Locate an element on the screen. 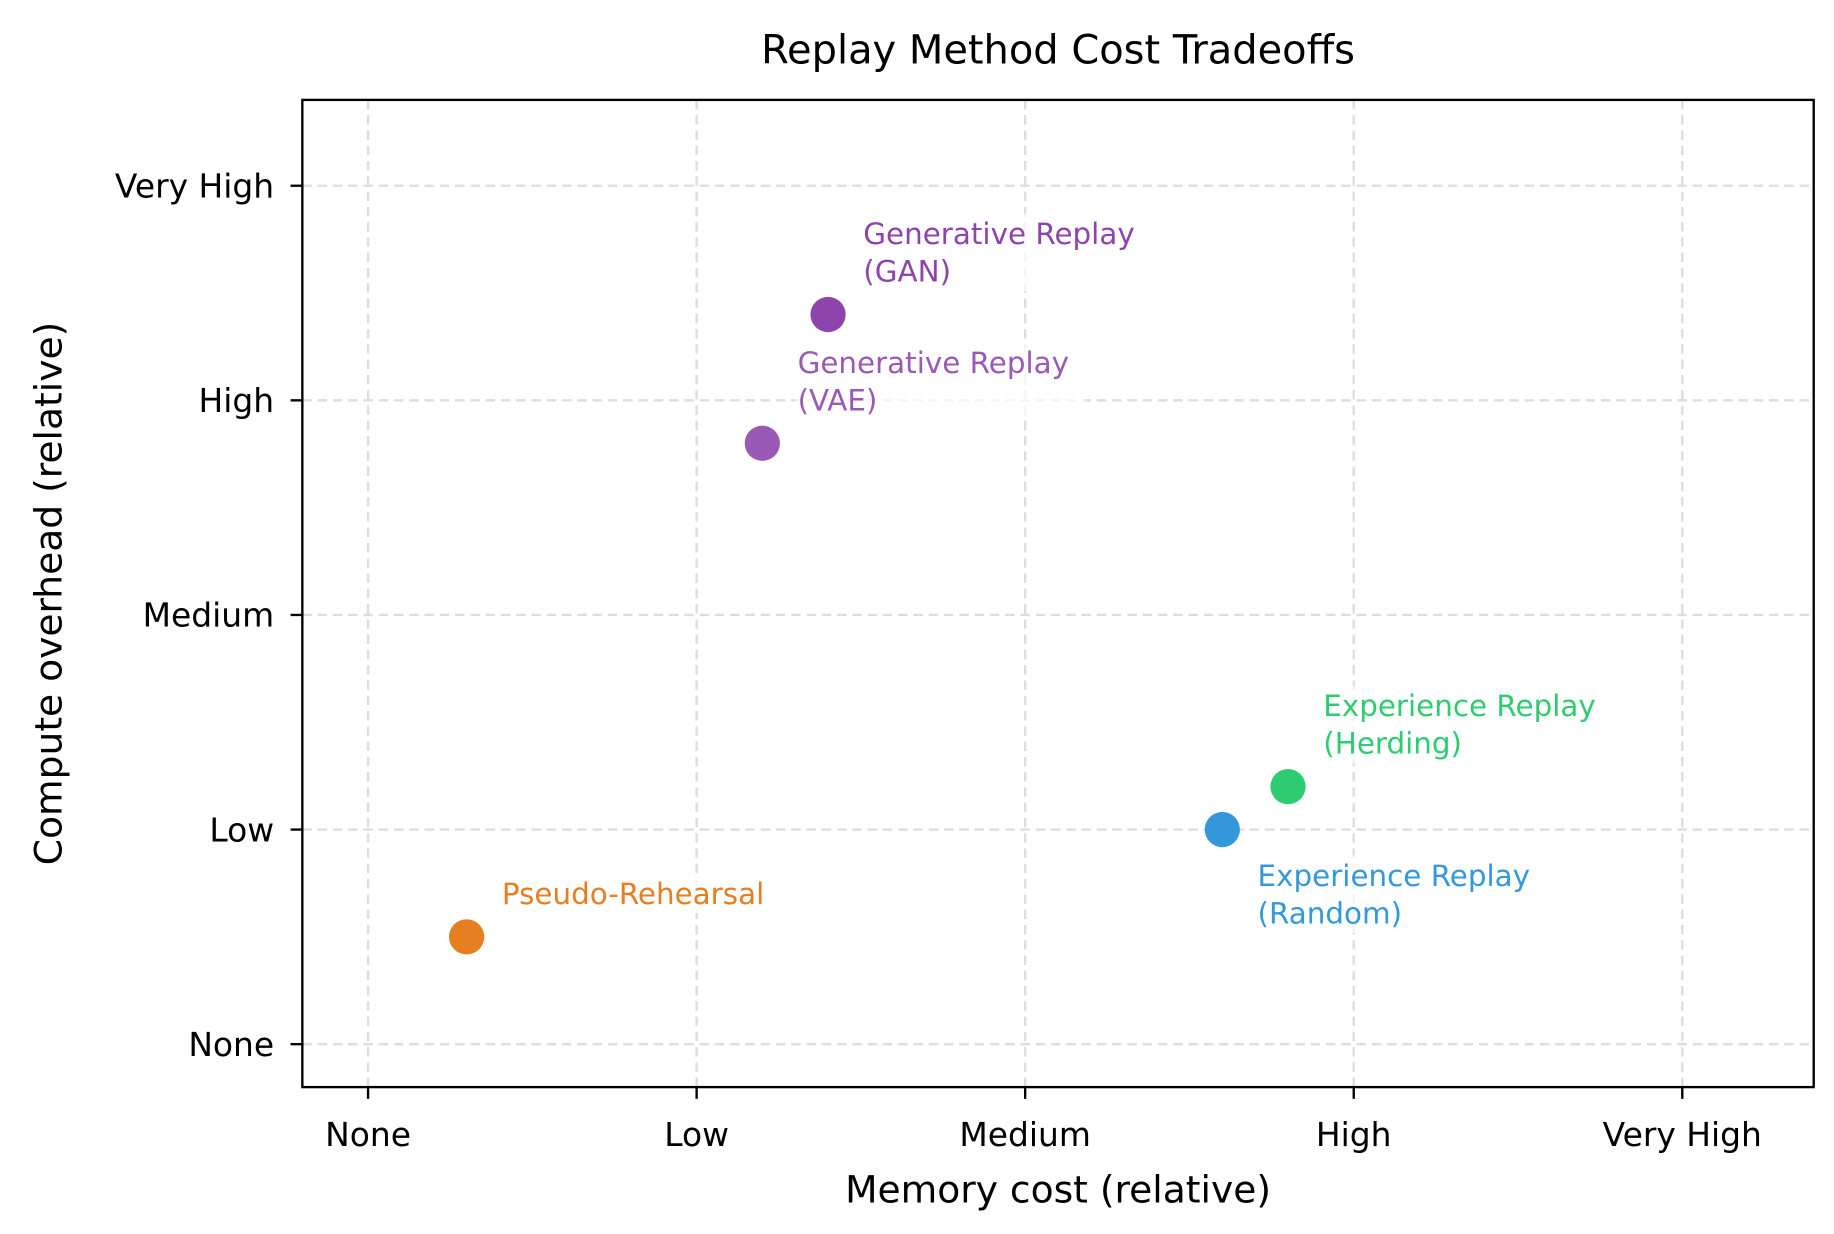 The width and height of the screenshot is (1834, 1234). x-tick-label: Medium is located at coordinates (1025, 1134).